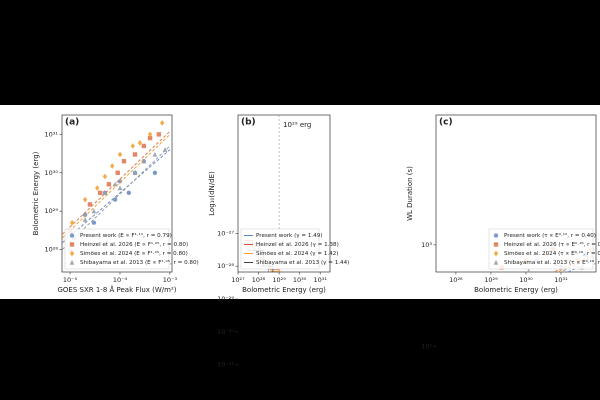 Image resolution: width=600 pixels, height=400 pixels. What do you see at coordinates (116, 289) in the screenshot?
I see `x-axis-label: GOES SXR 1-8 Å Peak Flux (W/m²)` at bounding box center [116, 289].